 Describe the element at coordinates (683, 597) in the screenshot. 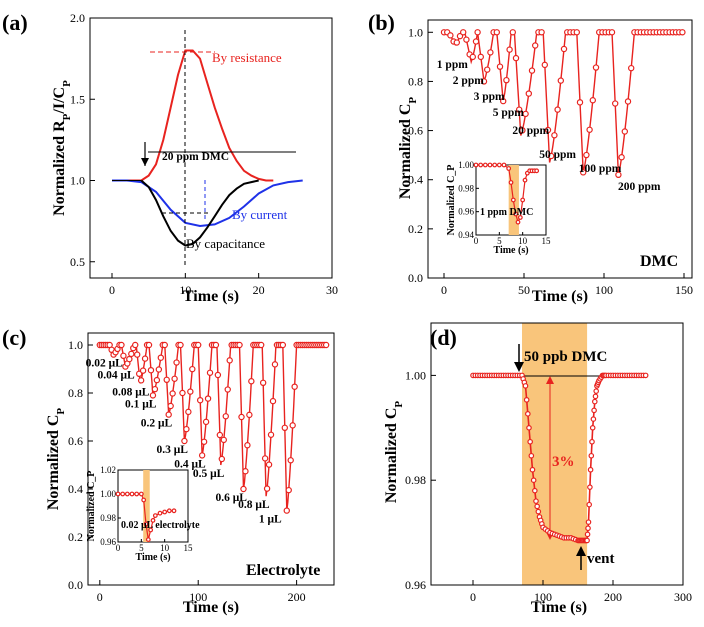

I see `panel-d-xtick-label: 300` at that location.